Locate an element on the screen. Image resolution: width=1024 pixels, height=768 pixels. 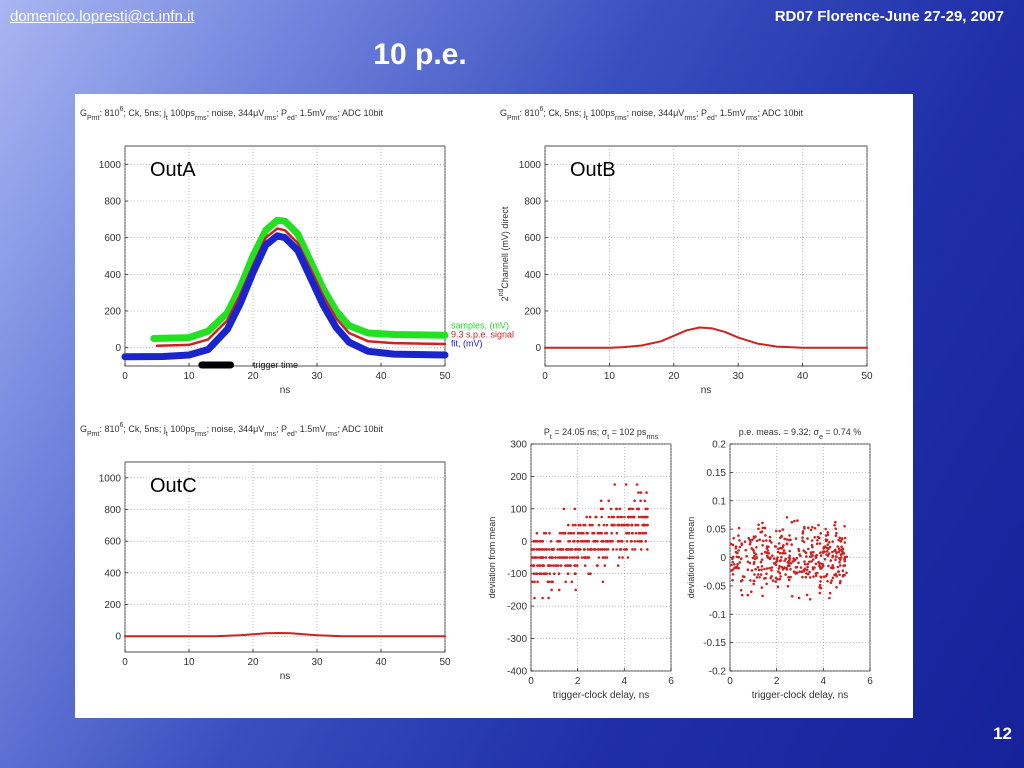
y-tick-label: 0.2 is located at coordinates (719, 445).